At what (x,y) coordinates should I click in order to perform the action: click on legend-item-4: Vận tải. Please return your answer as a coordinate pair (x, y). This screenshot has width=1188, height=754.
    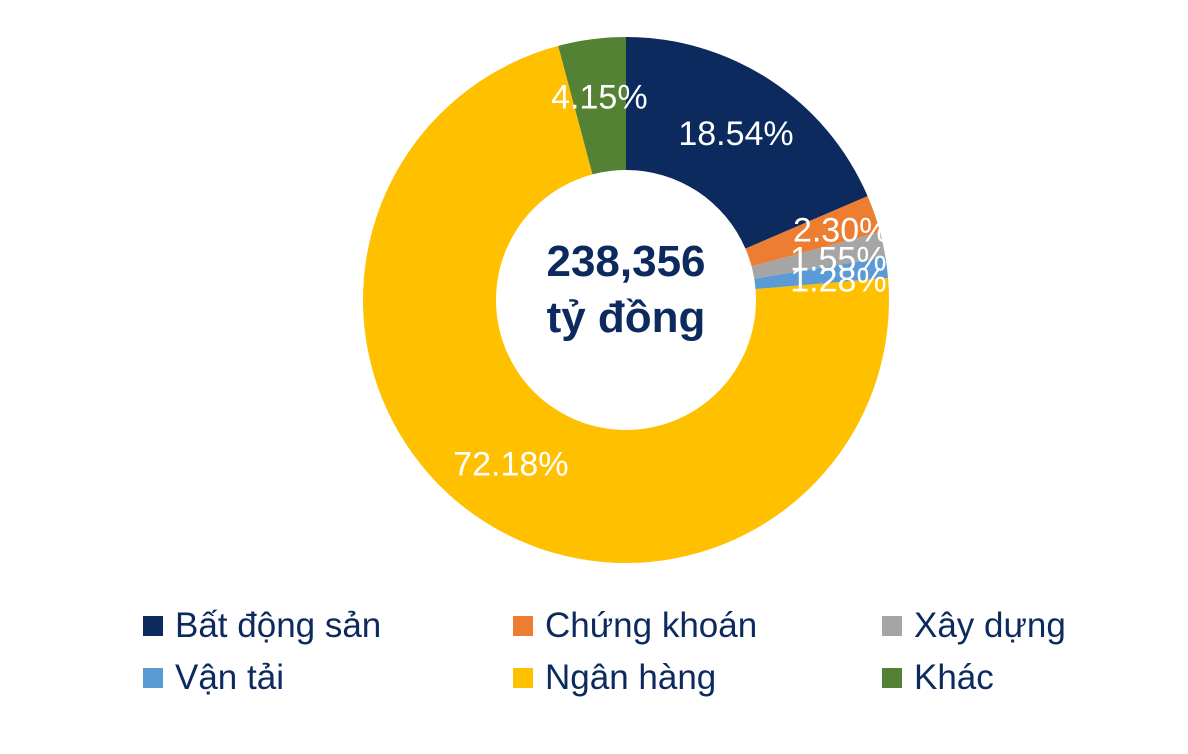
    Looking at the image, I should click on (213, 678).